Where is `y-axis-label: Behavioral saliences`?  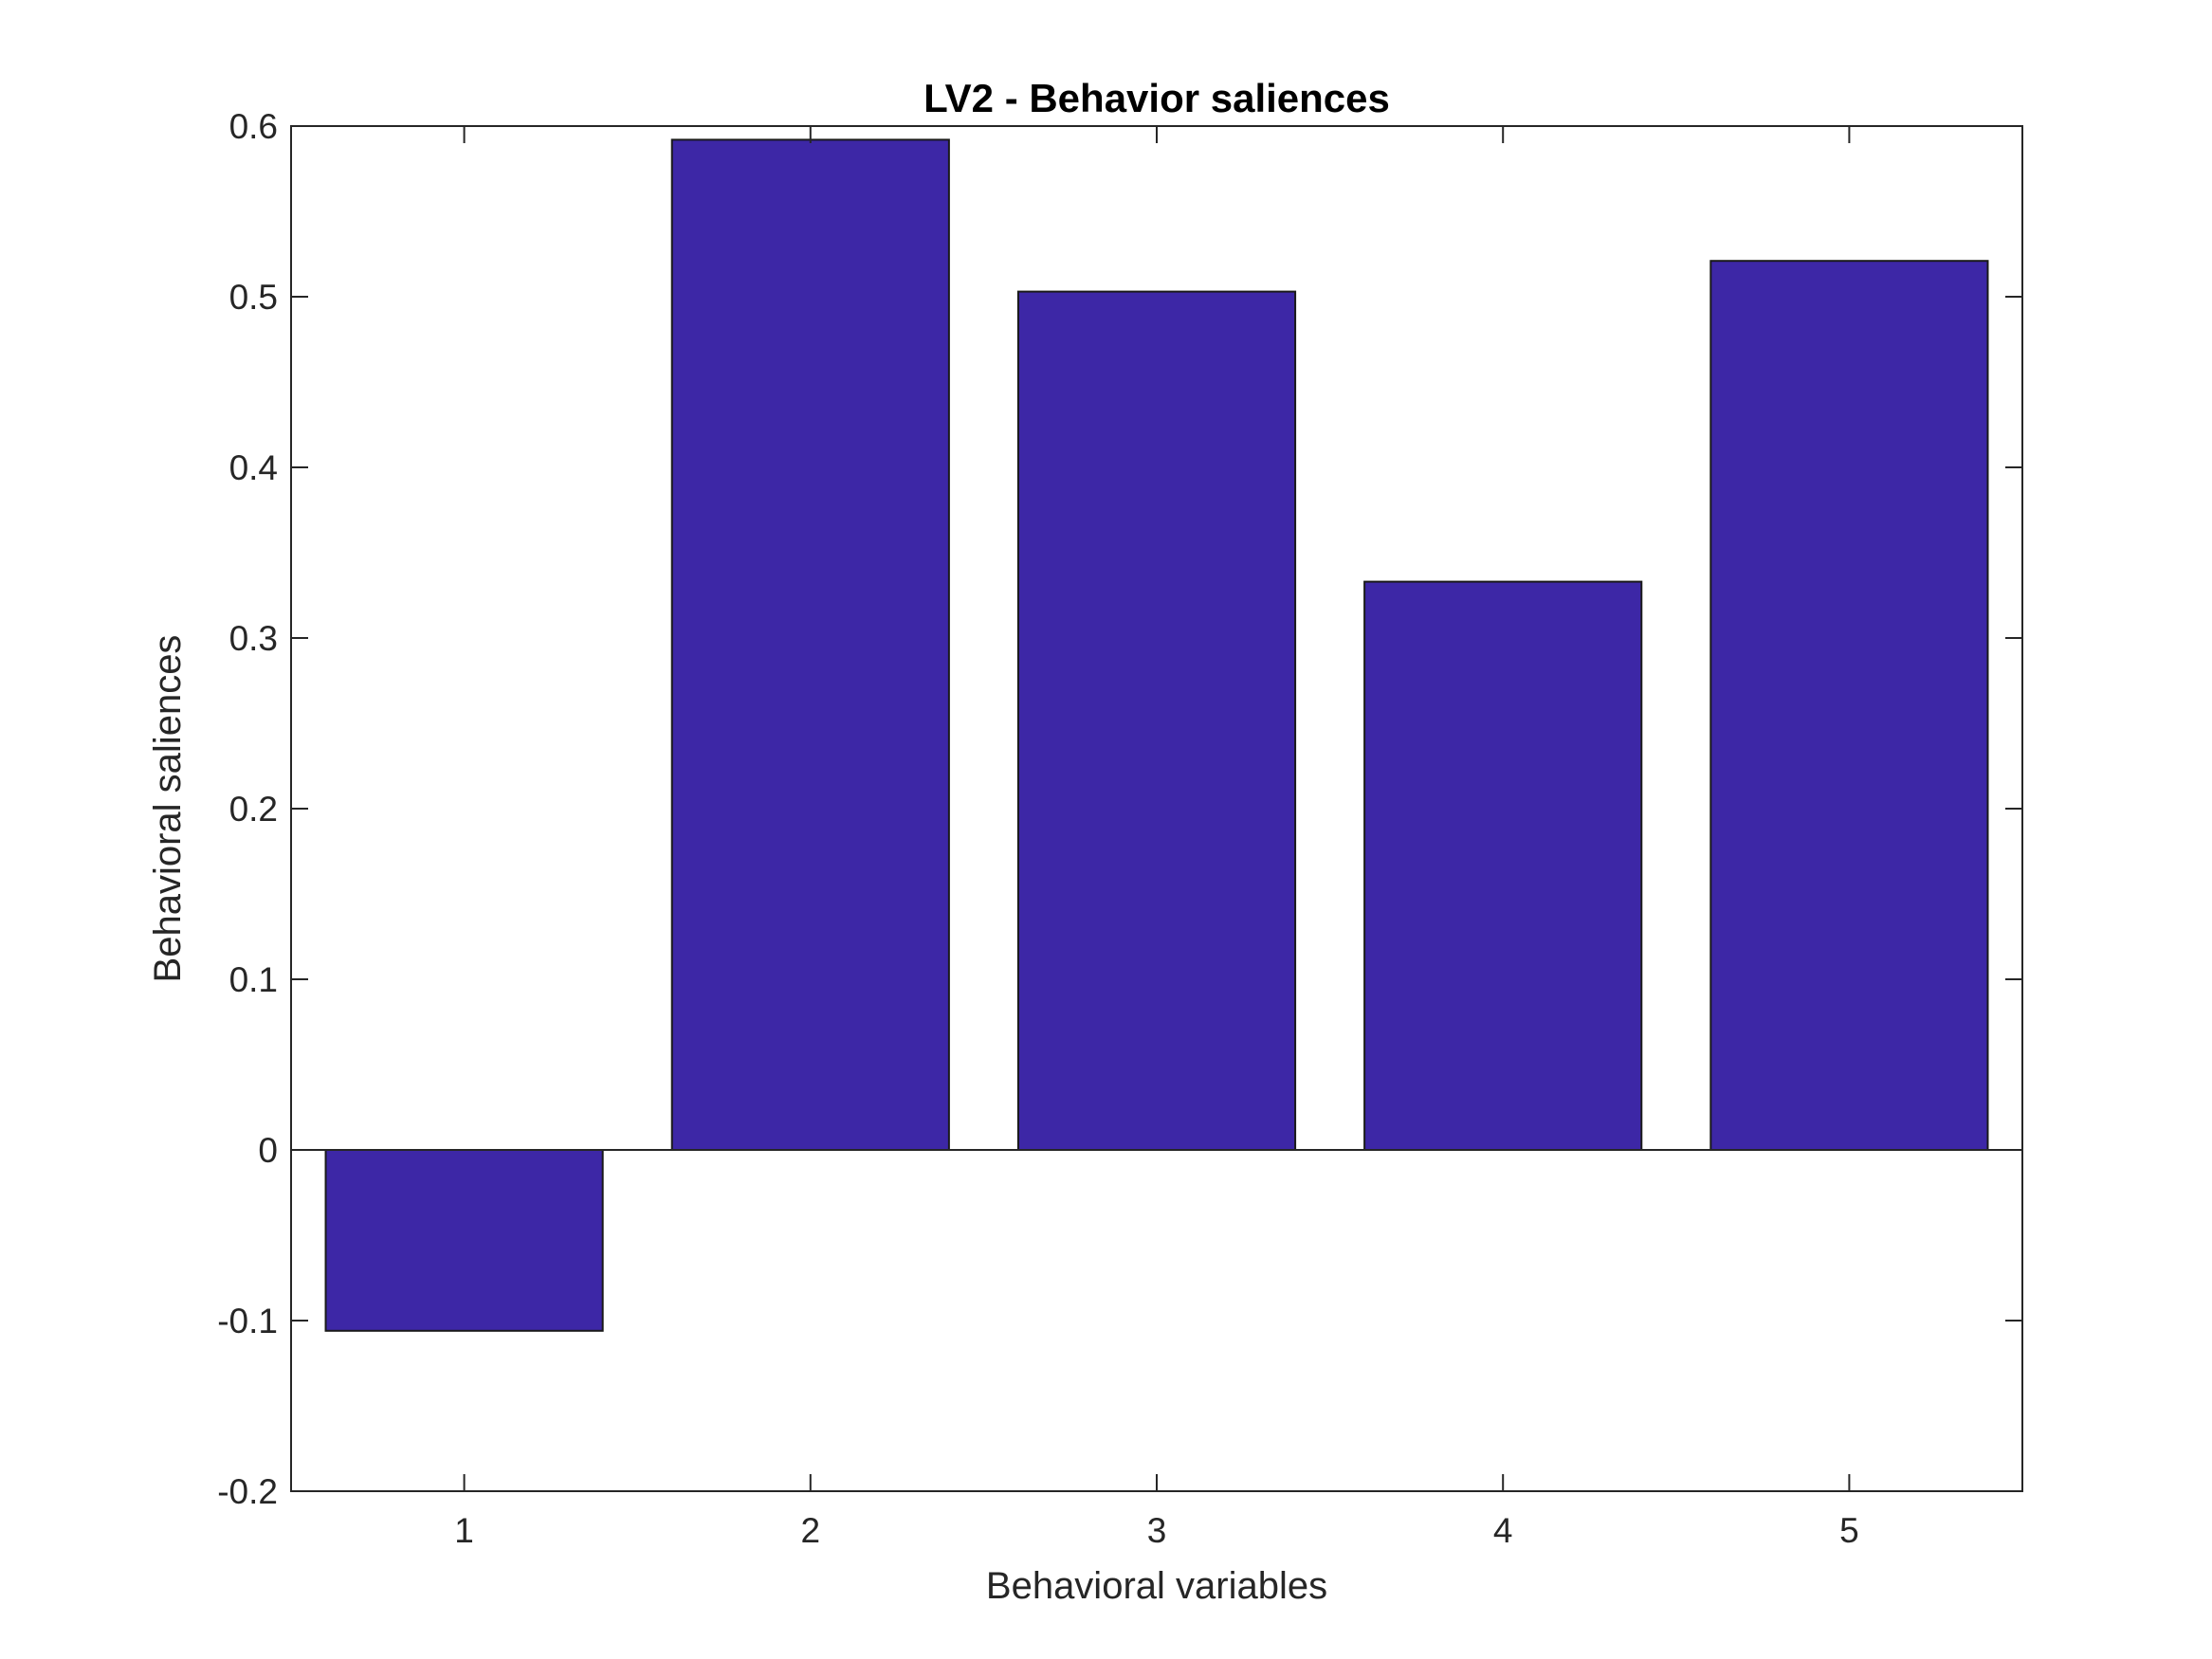
y-axis-label: Behavioral saliences is located at coordinates (168, 809).